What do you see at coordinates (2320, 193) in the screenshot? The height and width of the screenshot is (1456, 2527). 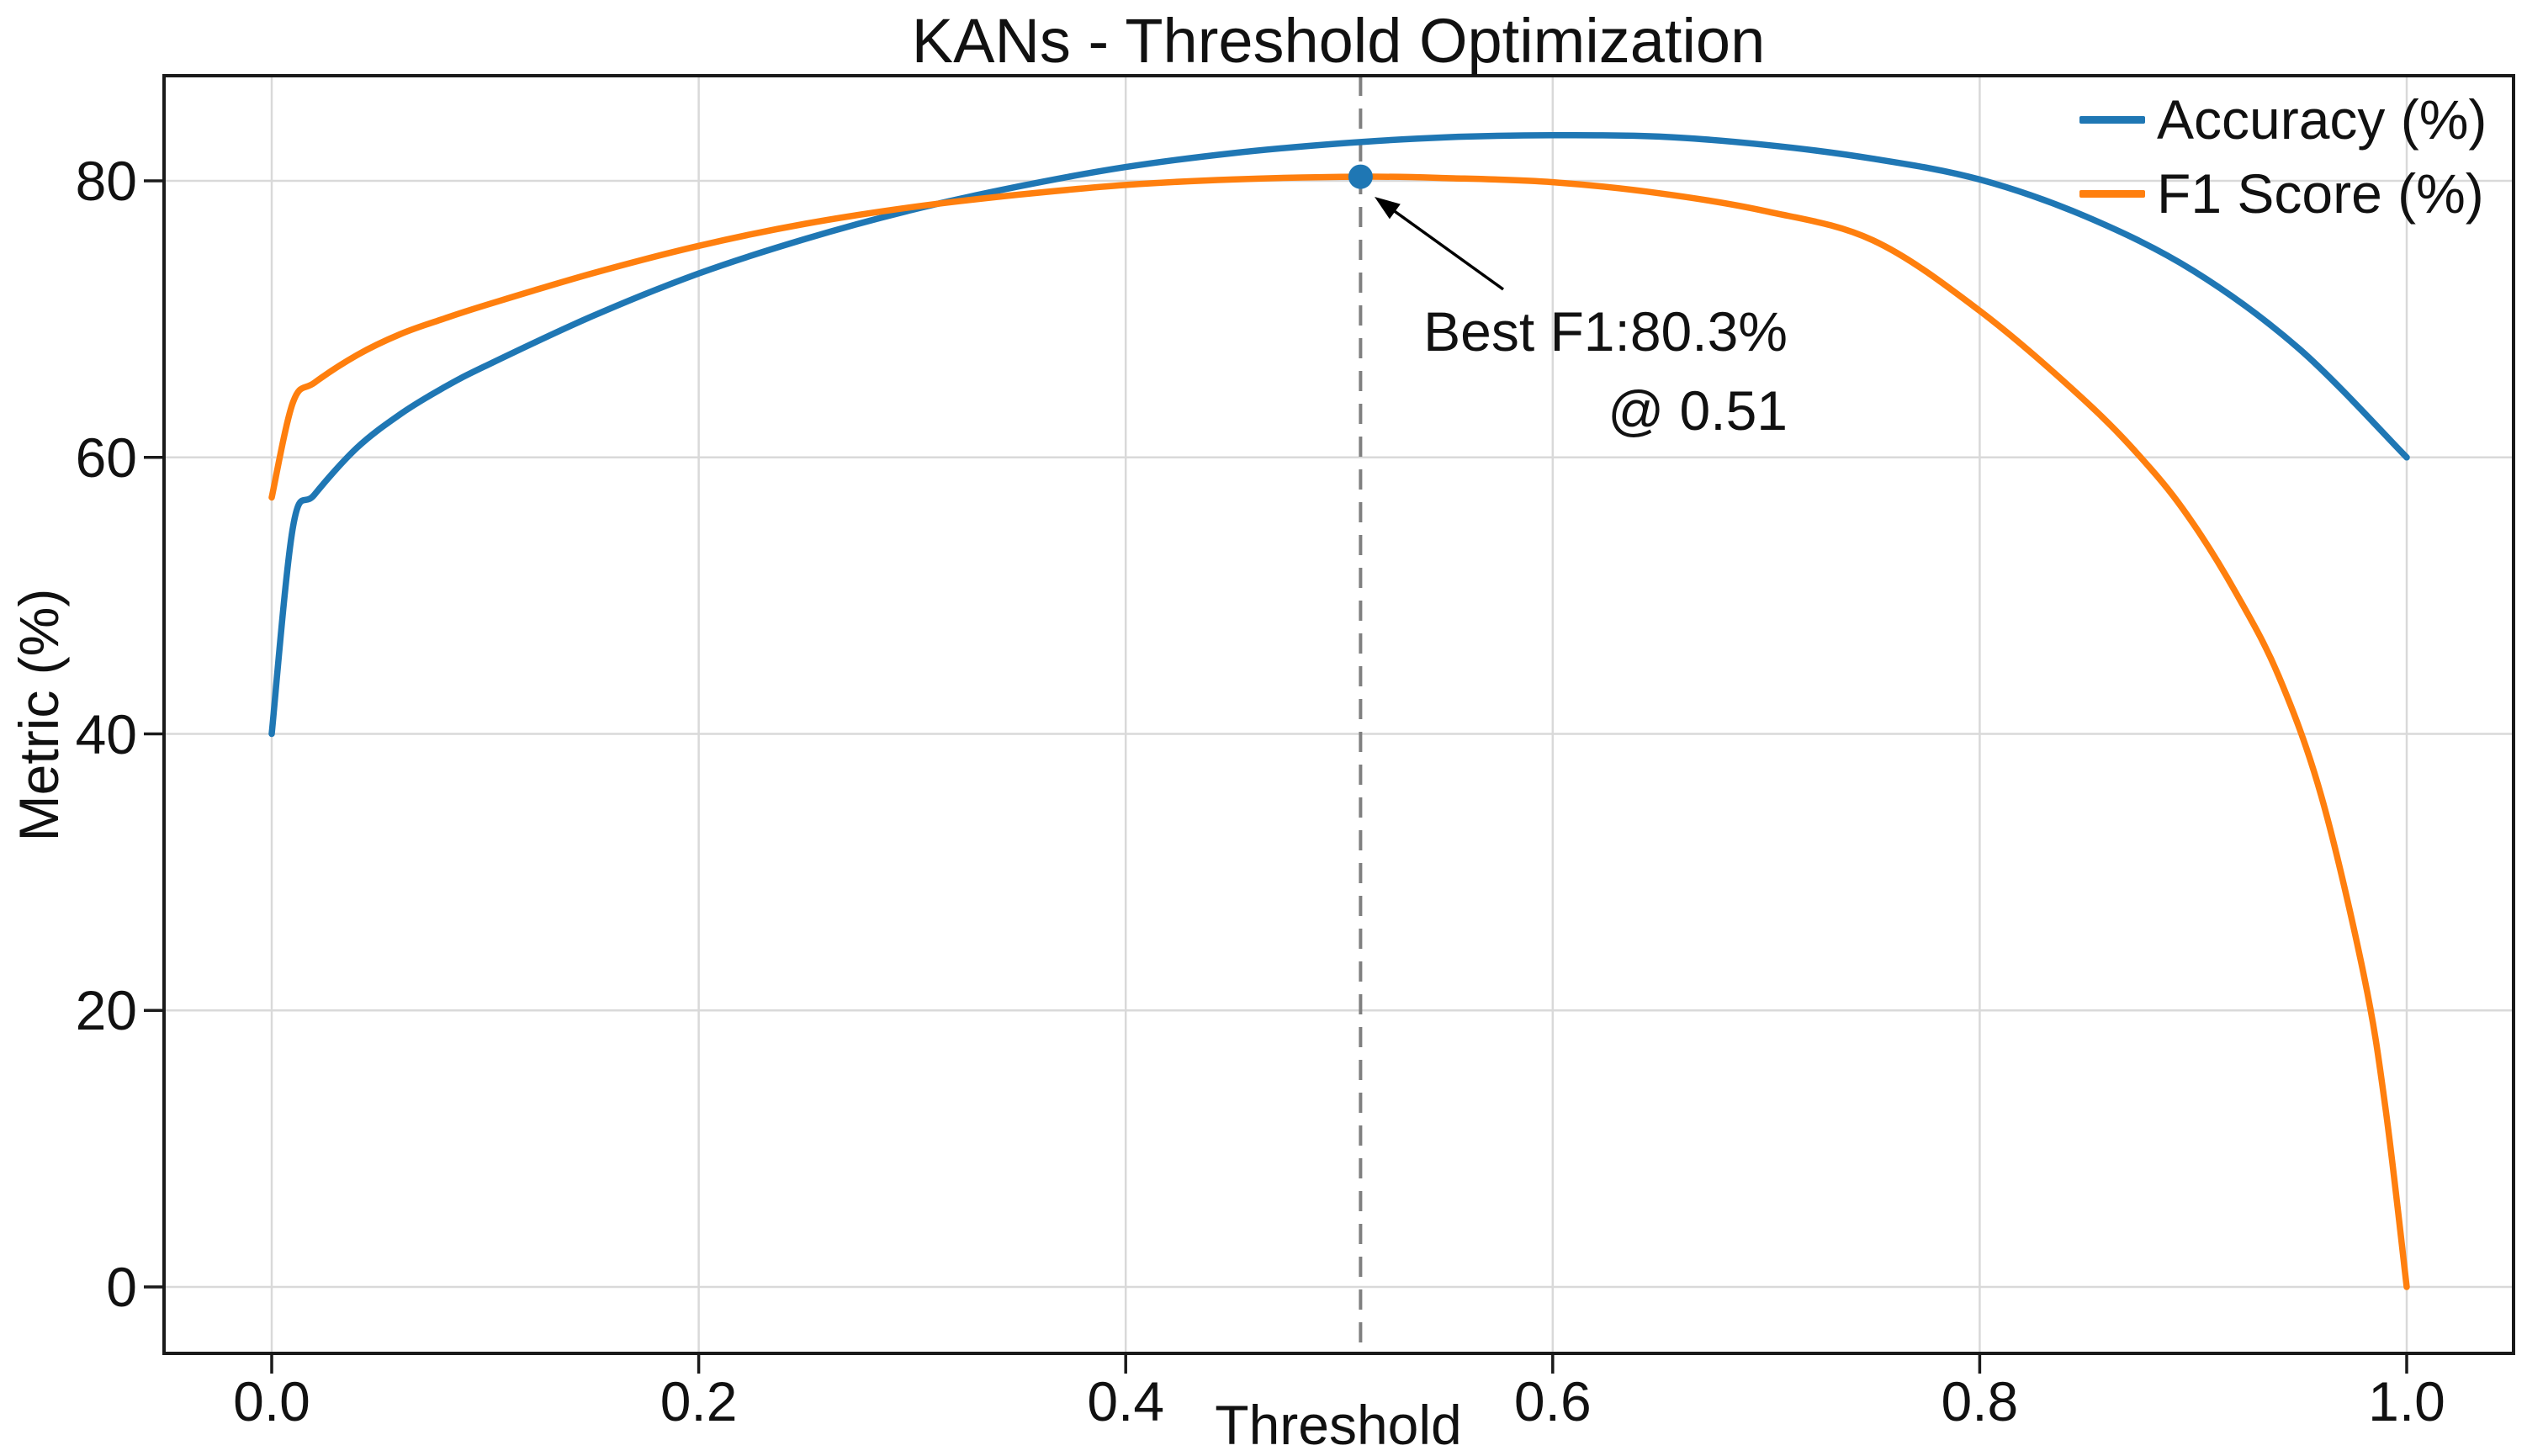 I see `legend-label-f1: F1 Score (%)` at bounding box center [2320, 193].